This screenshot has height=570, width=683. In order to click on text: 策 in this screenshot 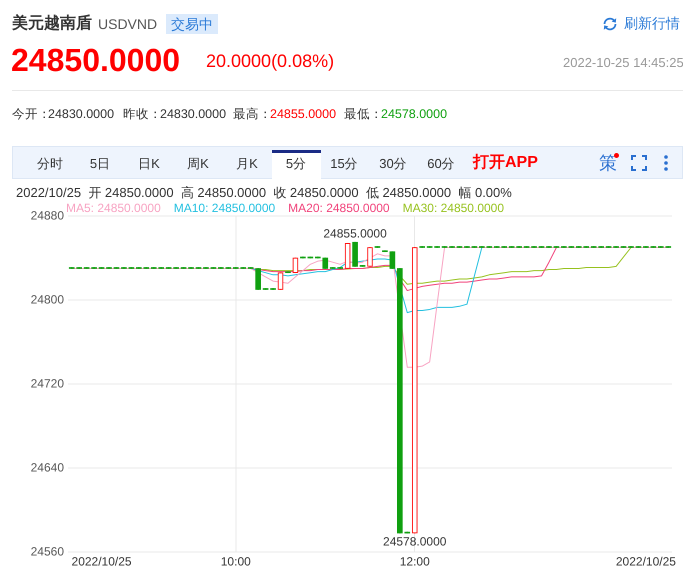, I will do `click(608, 163)`.